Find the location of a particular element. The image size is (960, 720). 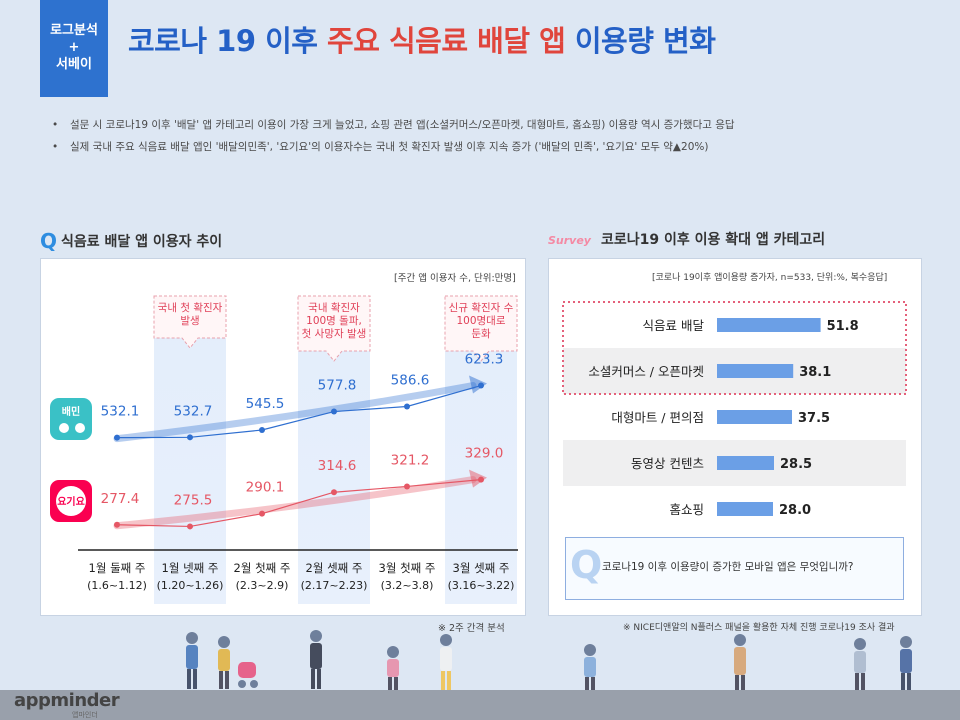

callout-text: 발생 is located at coordinates (189, 321).